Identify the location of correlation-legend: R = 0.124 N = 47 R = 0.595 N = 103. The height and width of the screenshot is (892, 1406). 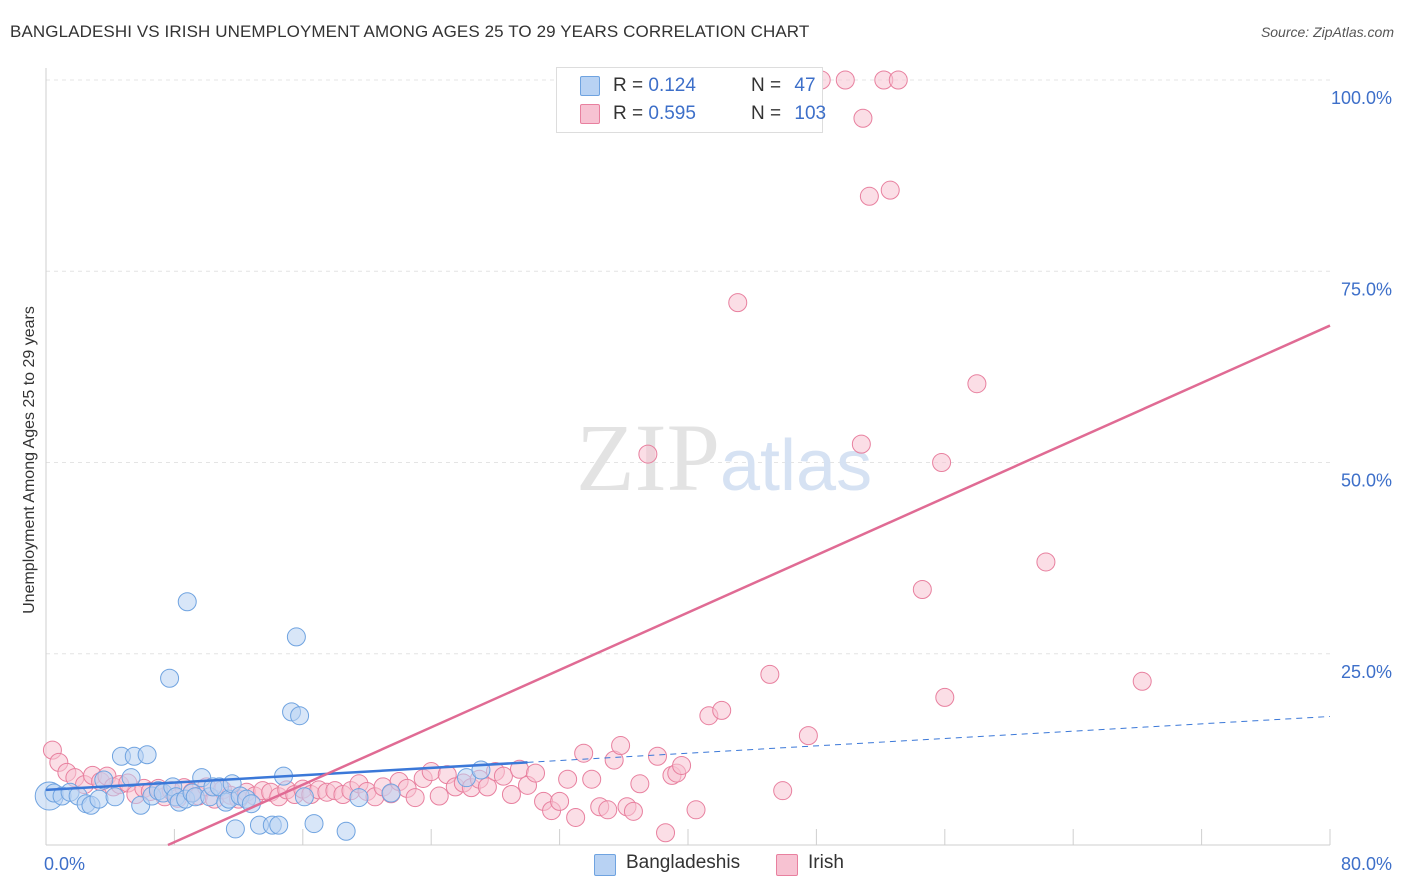
(691, 100).